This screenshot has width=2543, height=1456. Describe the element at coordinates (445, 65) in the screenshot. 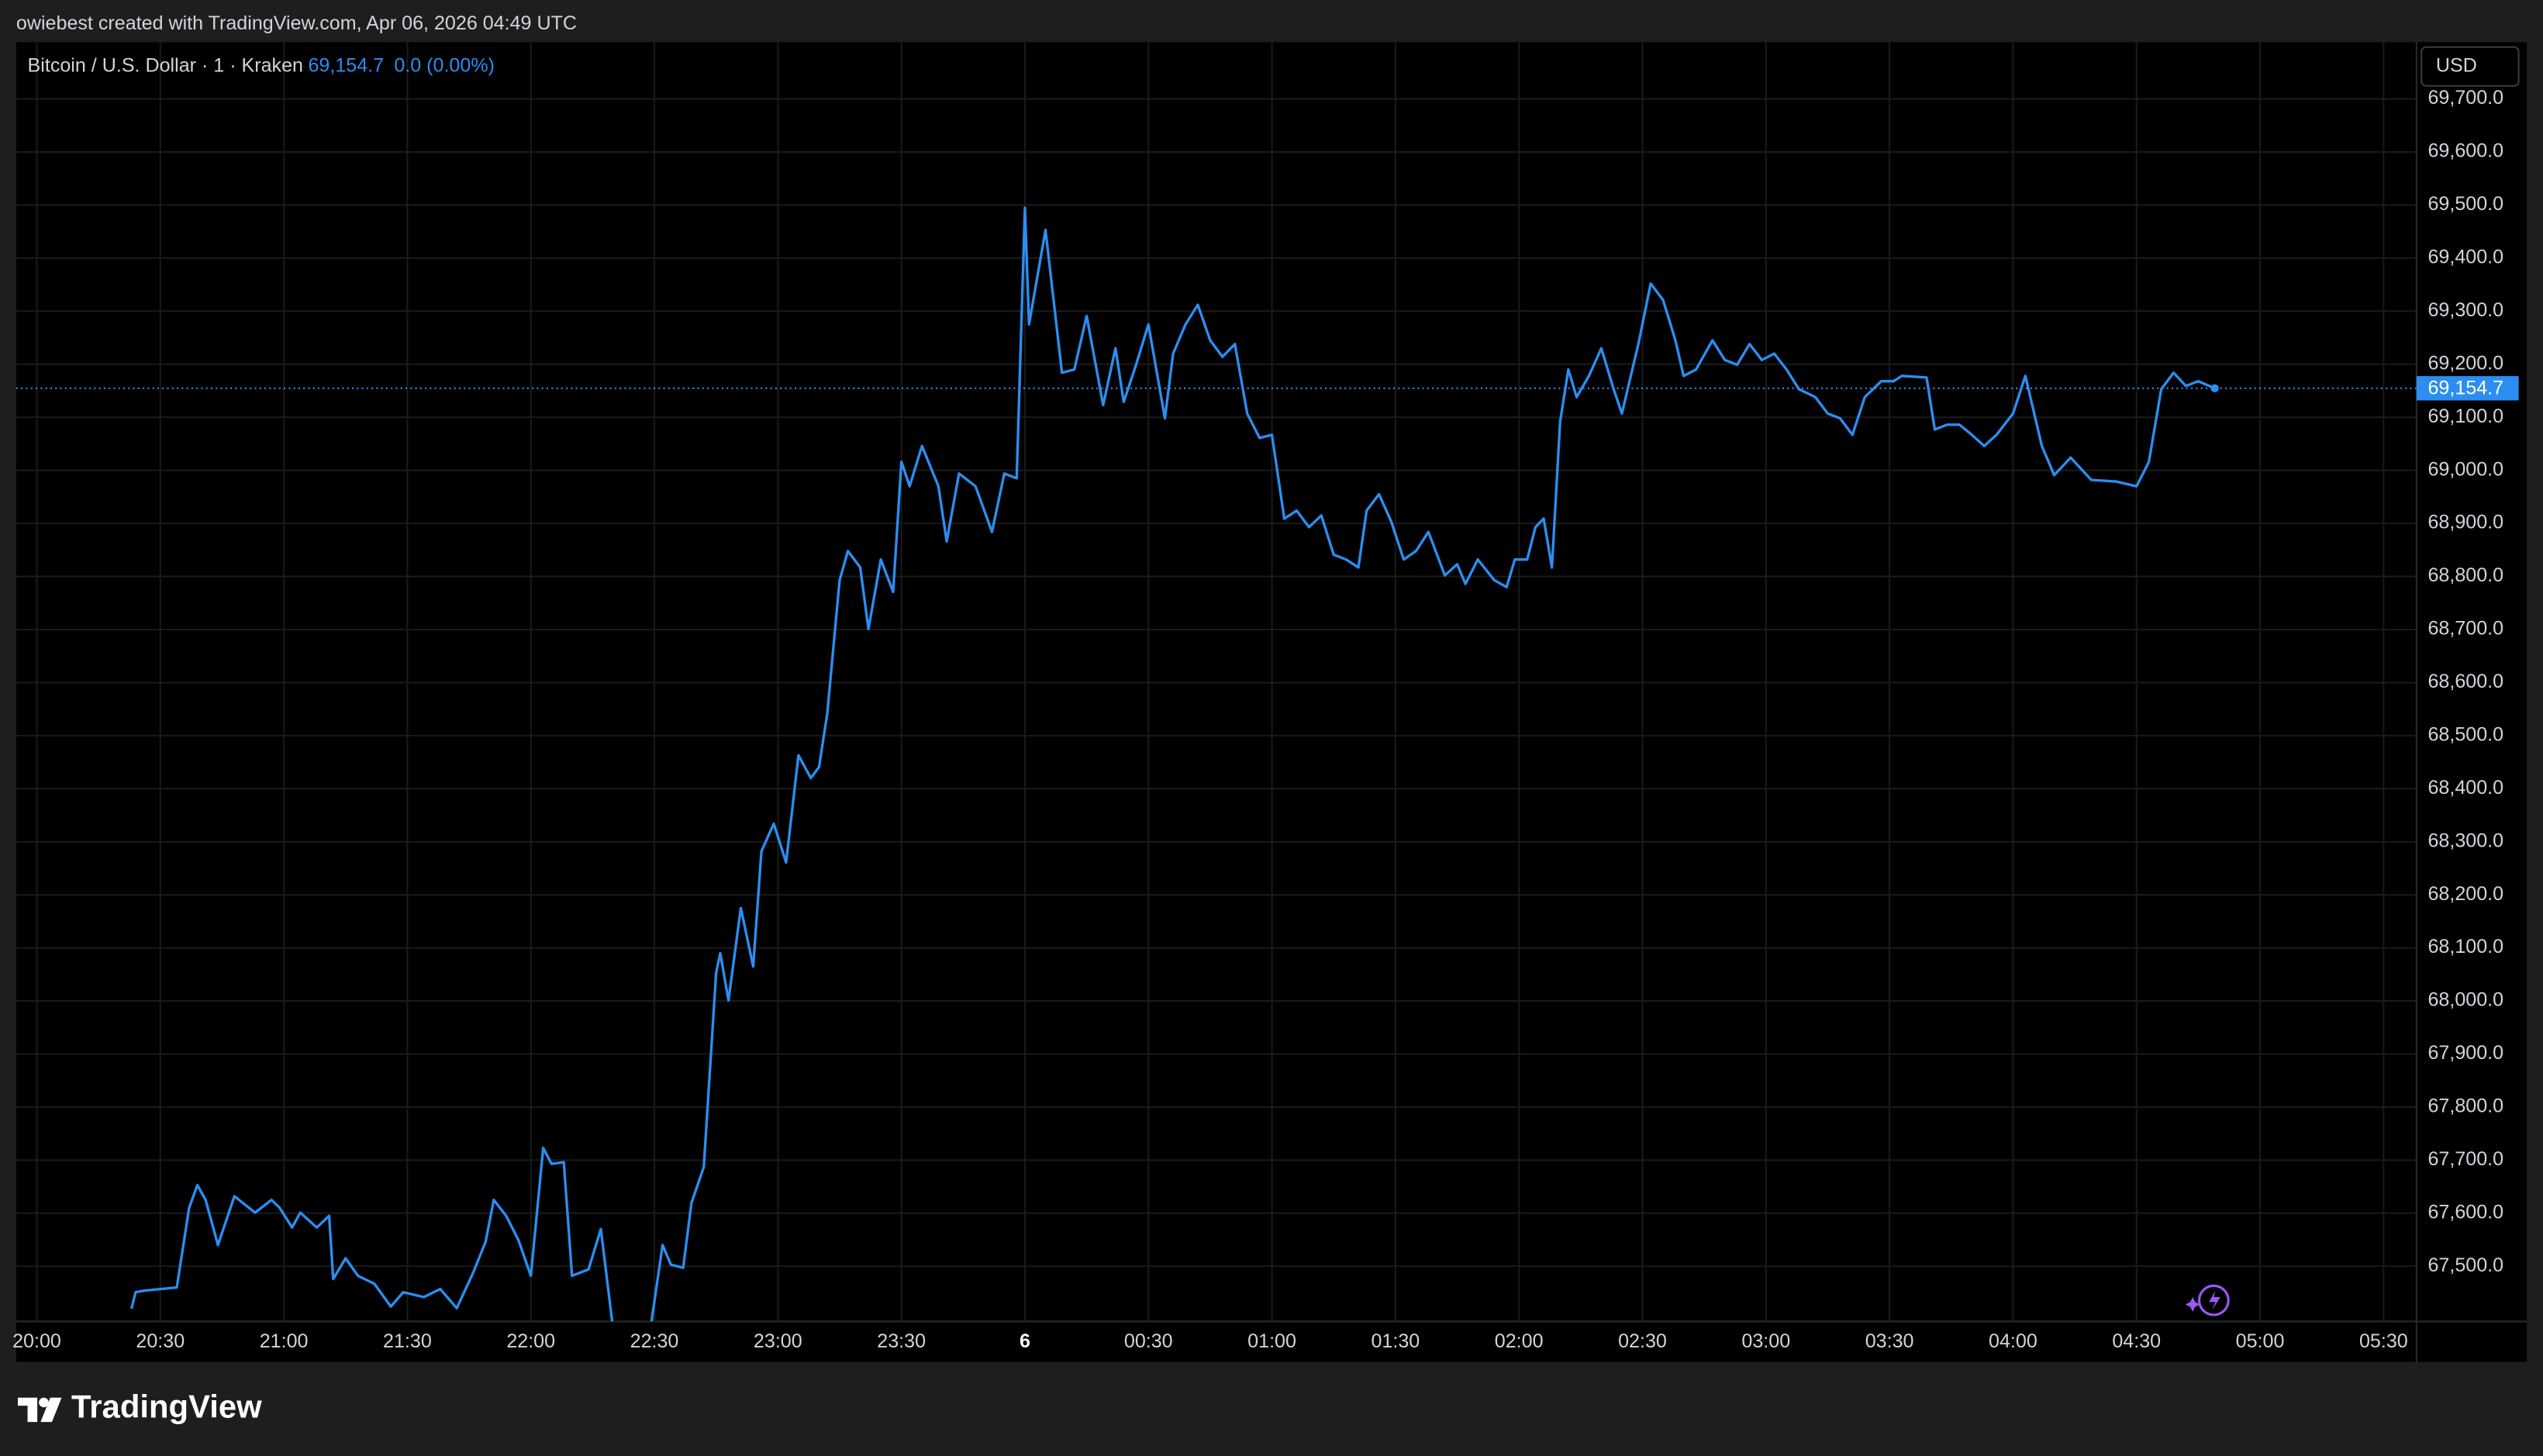

I see `price-change: 0.0 (0.00%)` at that location.